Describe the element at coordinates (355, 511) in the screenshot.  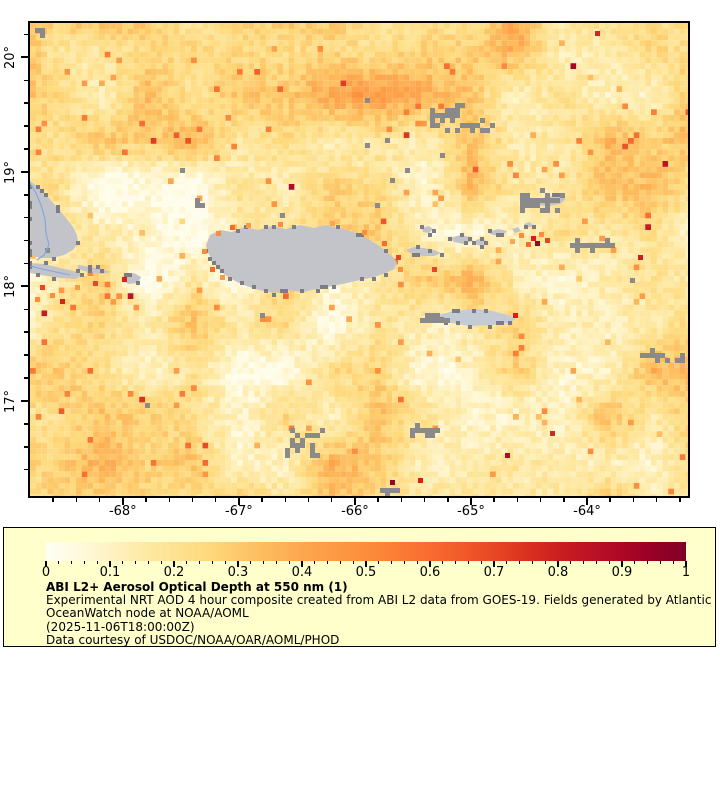
I see `x-axis-tick-label: -66°` at that location.